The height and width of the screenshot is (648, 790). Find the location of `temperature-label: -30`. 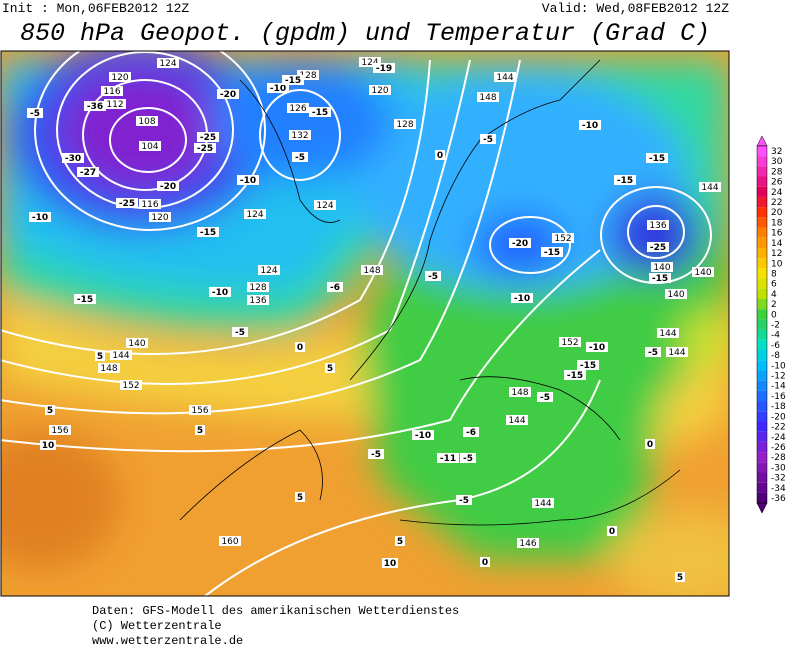

temperature-label: -30 is located at coordinates (73, 159).